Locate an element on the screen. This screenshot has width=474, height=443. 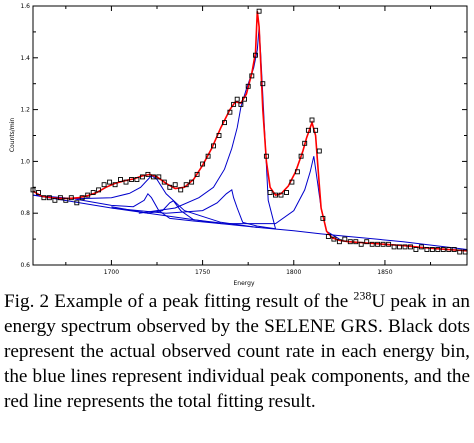
y-tick-label: 1.2 is located at coordinates (25, 110).